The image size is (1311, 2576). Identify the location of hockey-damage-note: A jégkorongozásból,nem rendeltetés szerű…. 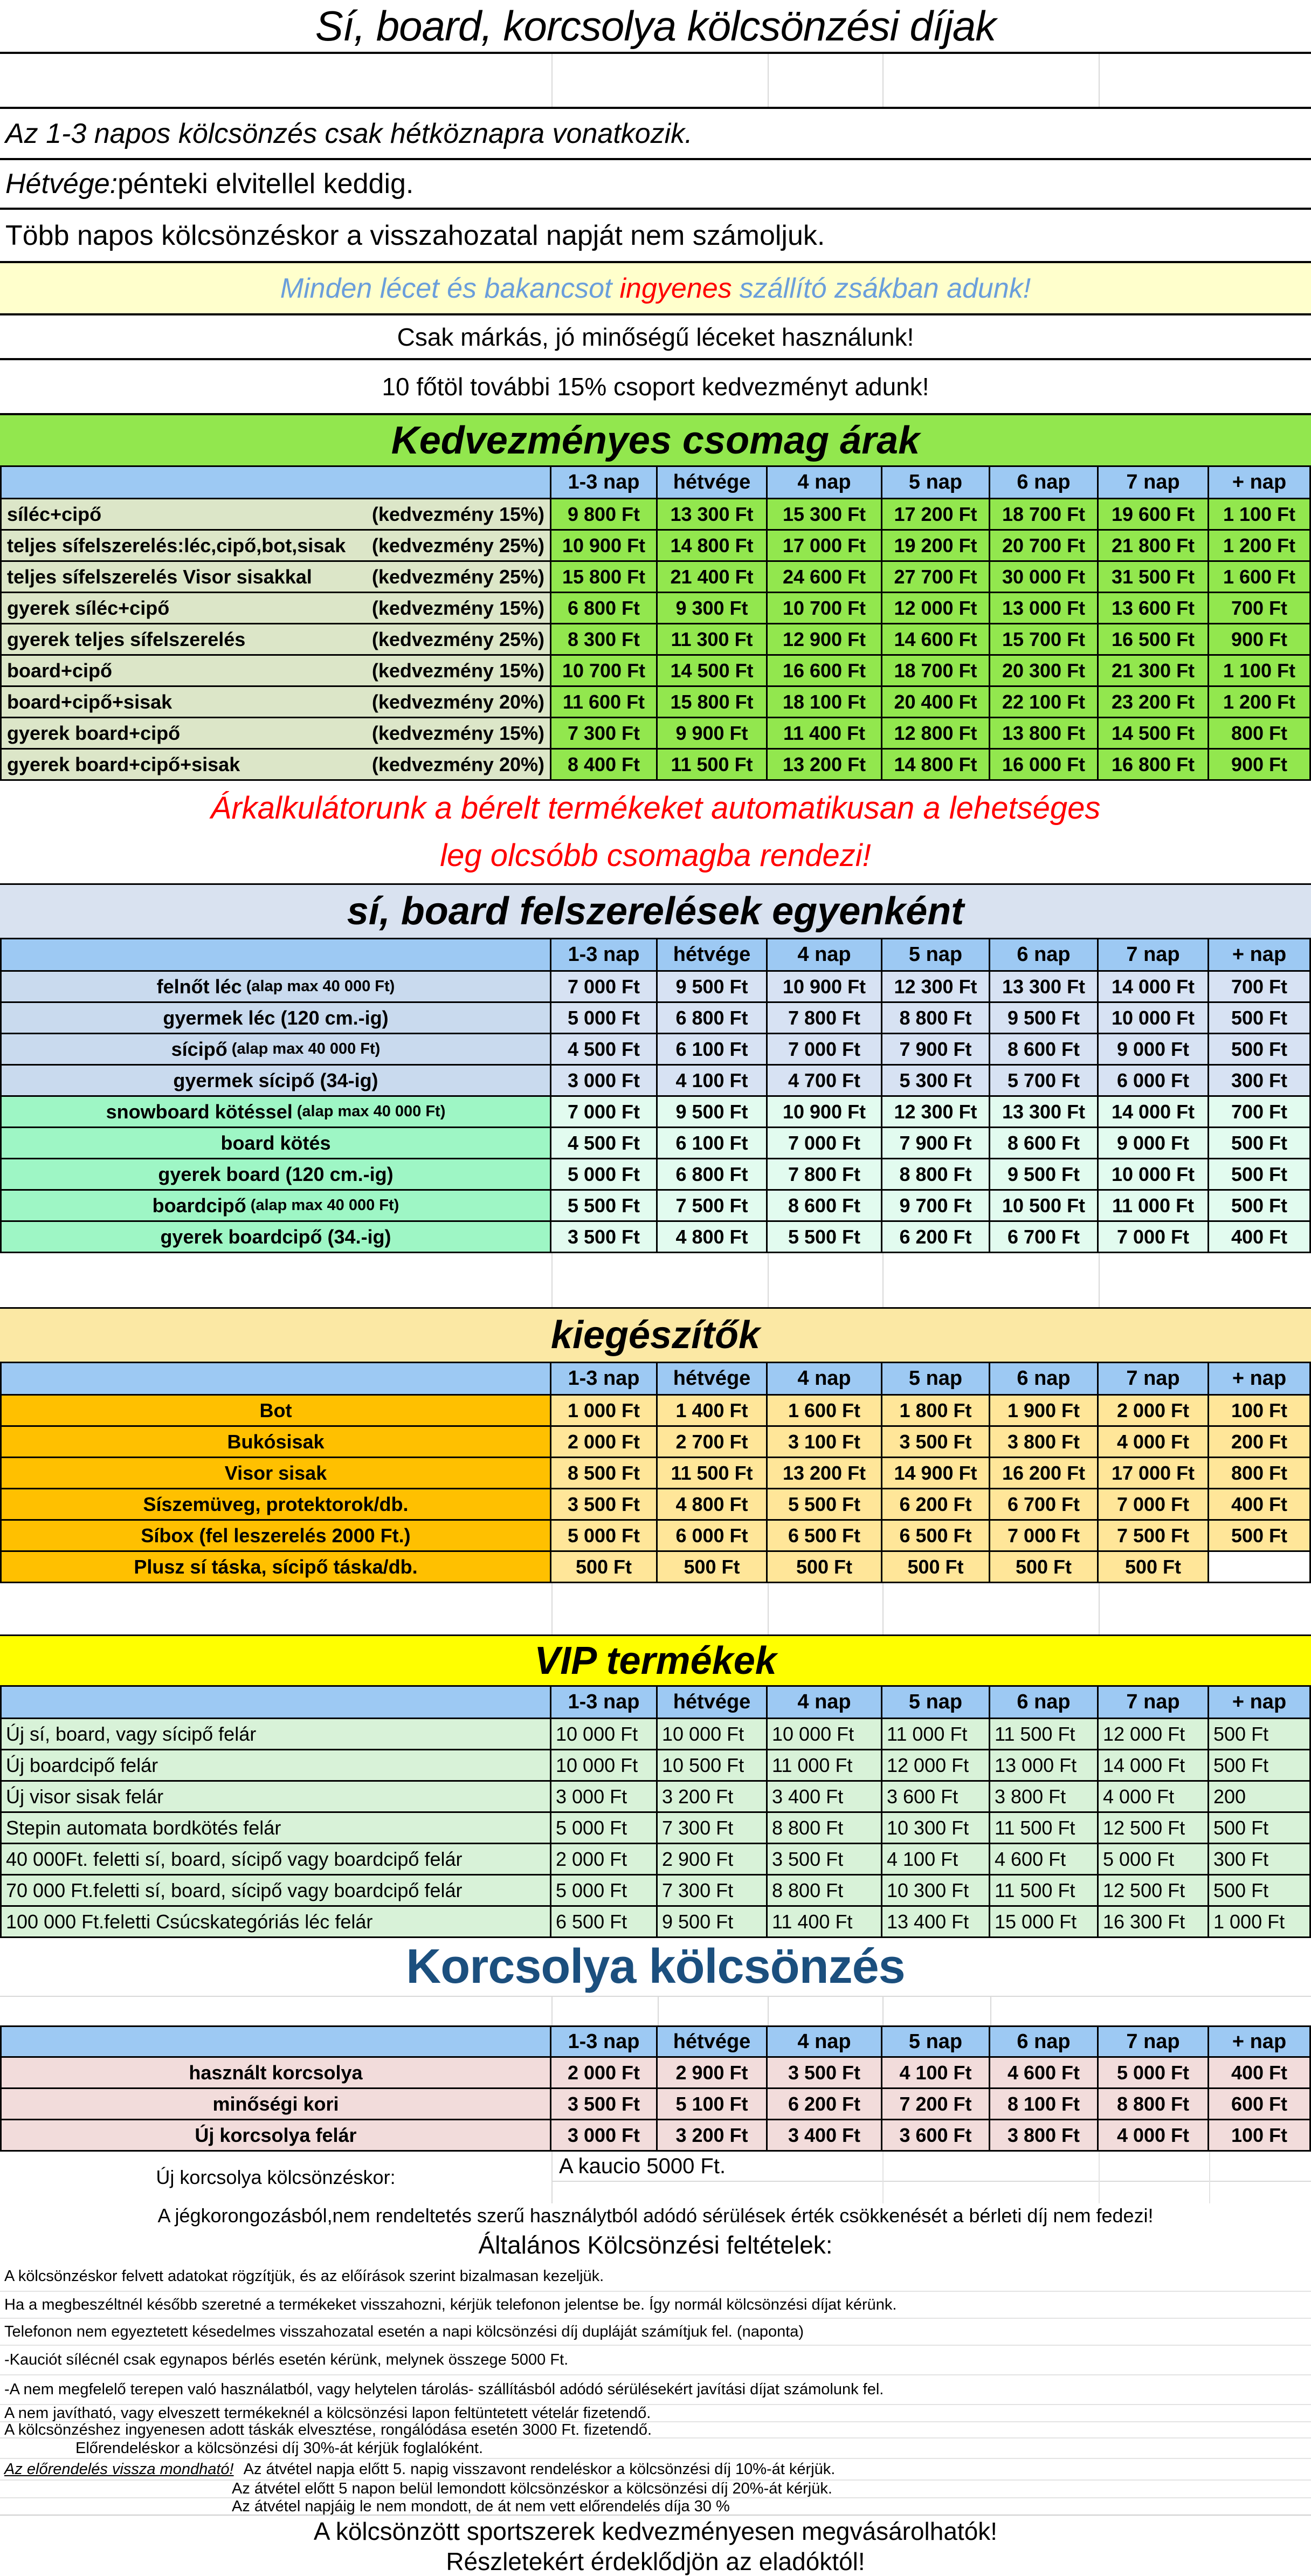
(655, 2215).